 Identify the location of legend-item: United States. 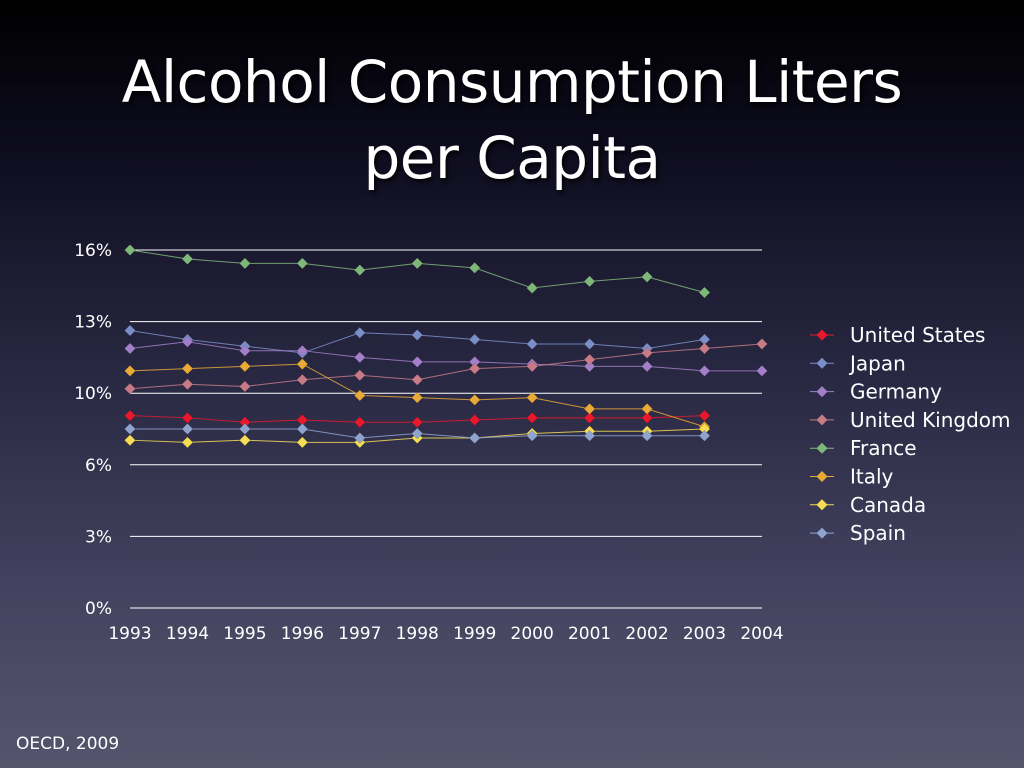
(897, 335).